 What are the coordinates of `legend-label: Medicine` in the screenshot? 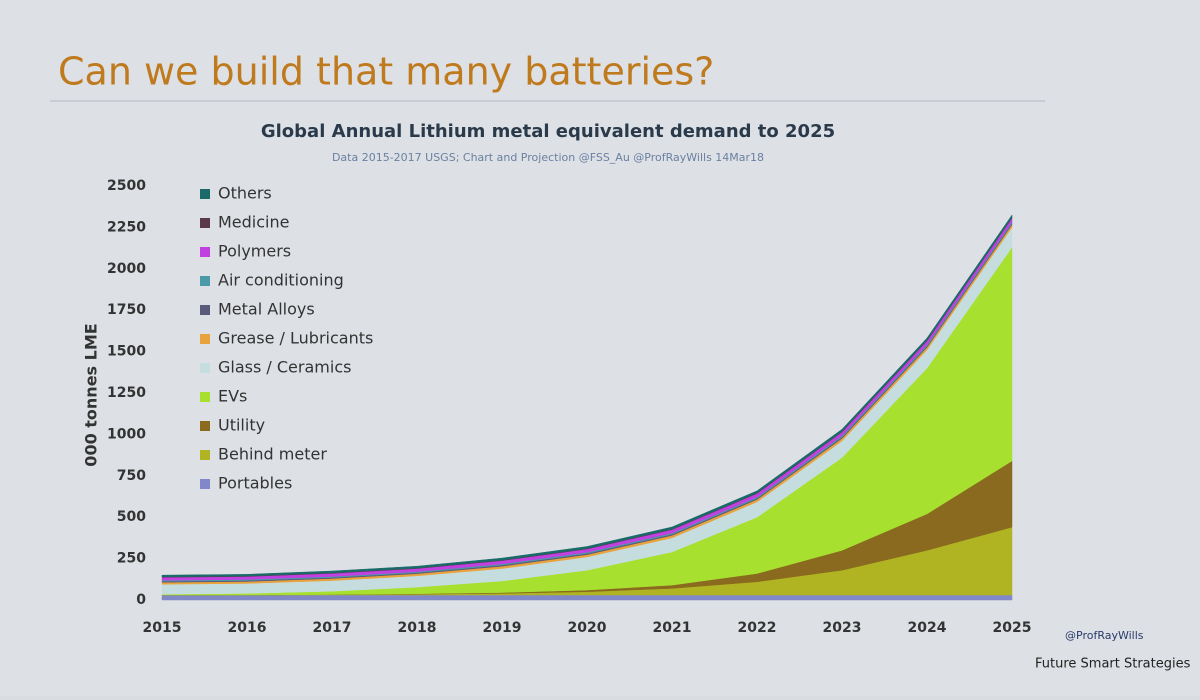 It's located at (253, 222).